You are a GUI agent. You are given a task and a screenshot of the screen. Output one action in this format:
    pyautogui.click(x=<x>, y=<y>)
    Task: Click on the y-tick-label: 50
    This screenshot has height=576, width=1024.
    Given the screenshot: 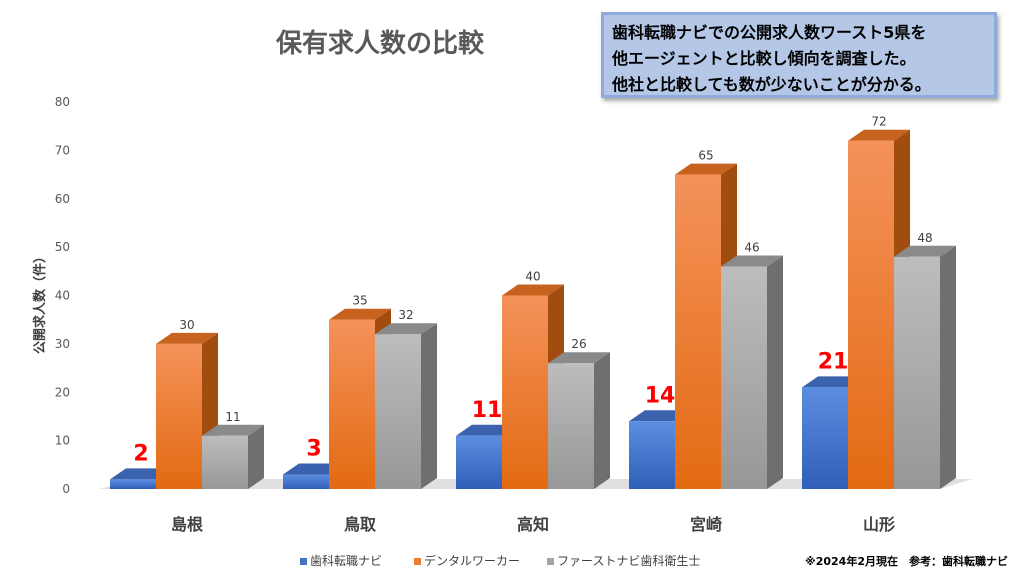 What is the action you would take?
    pyautogui.click(x=62, y=247)
    